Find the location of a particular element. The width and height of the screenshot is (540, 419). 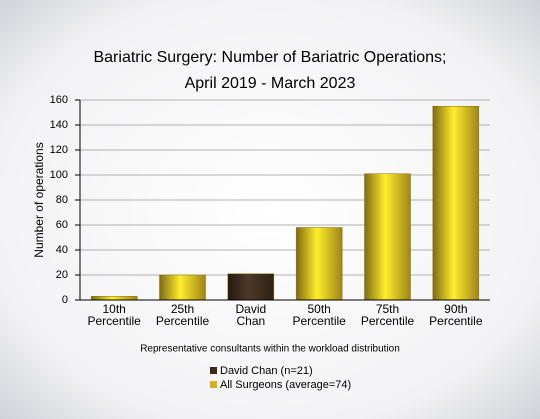

y-tick-label: 0 is located at coordinates (65, 300).